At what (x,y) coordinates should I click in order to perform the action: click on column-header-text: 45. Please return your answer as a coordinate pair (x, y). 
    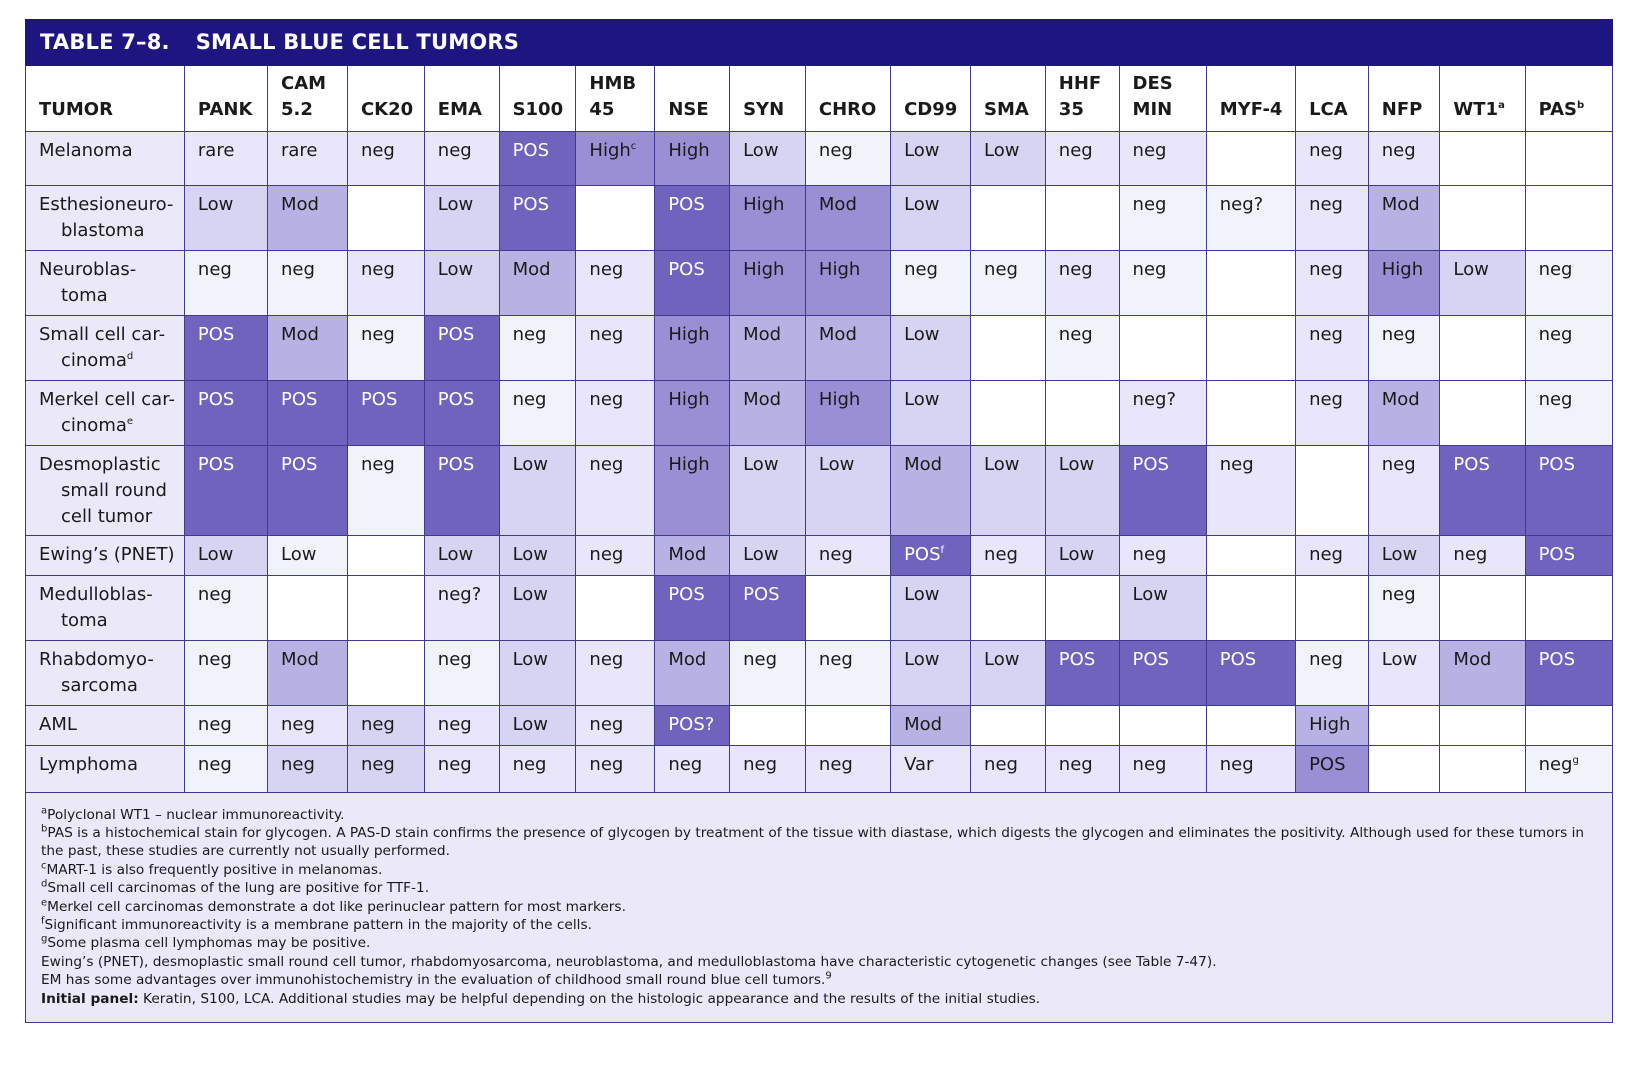
    Looking at the image, I should click on (602, 109).